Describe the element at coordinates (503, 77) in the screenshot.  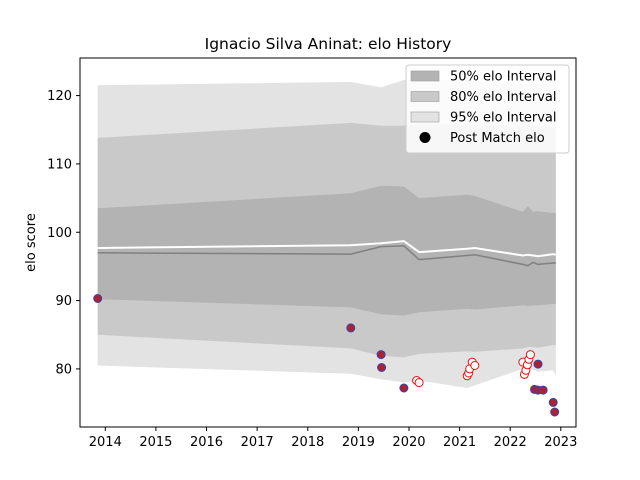
I see `legend-label: 50% elo Interval` at that location.